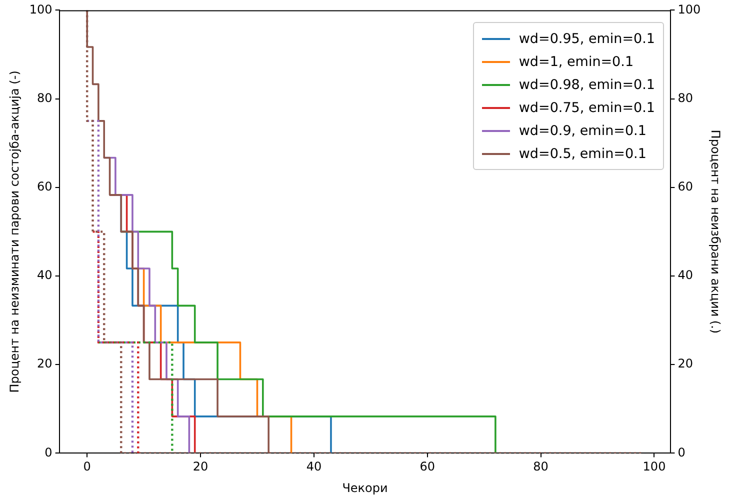  Describe the element at coordinates (582, 130) in the screenshot. I see `legend-label: wd=0.9, emin=0.1` at that location.